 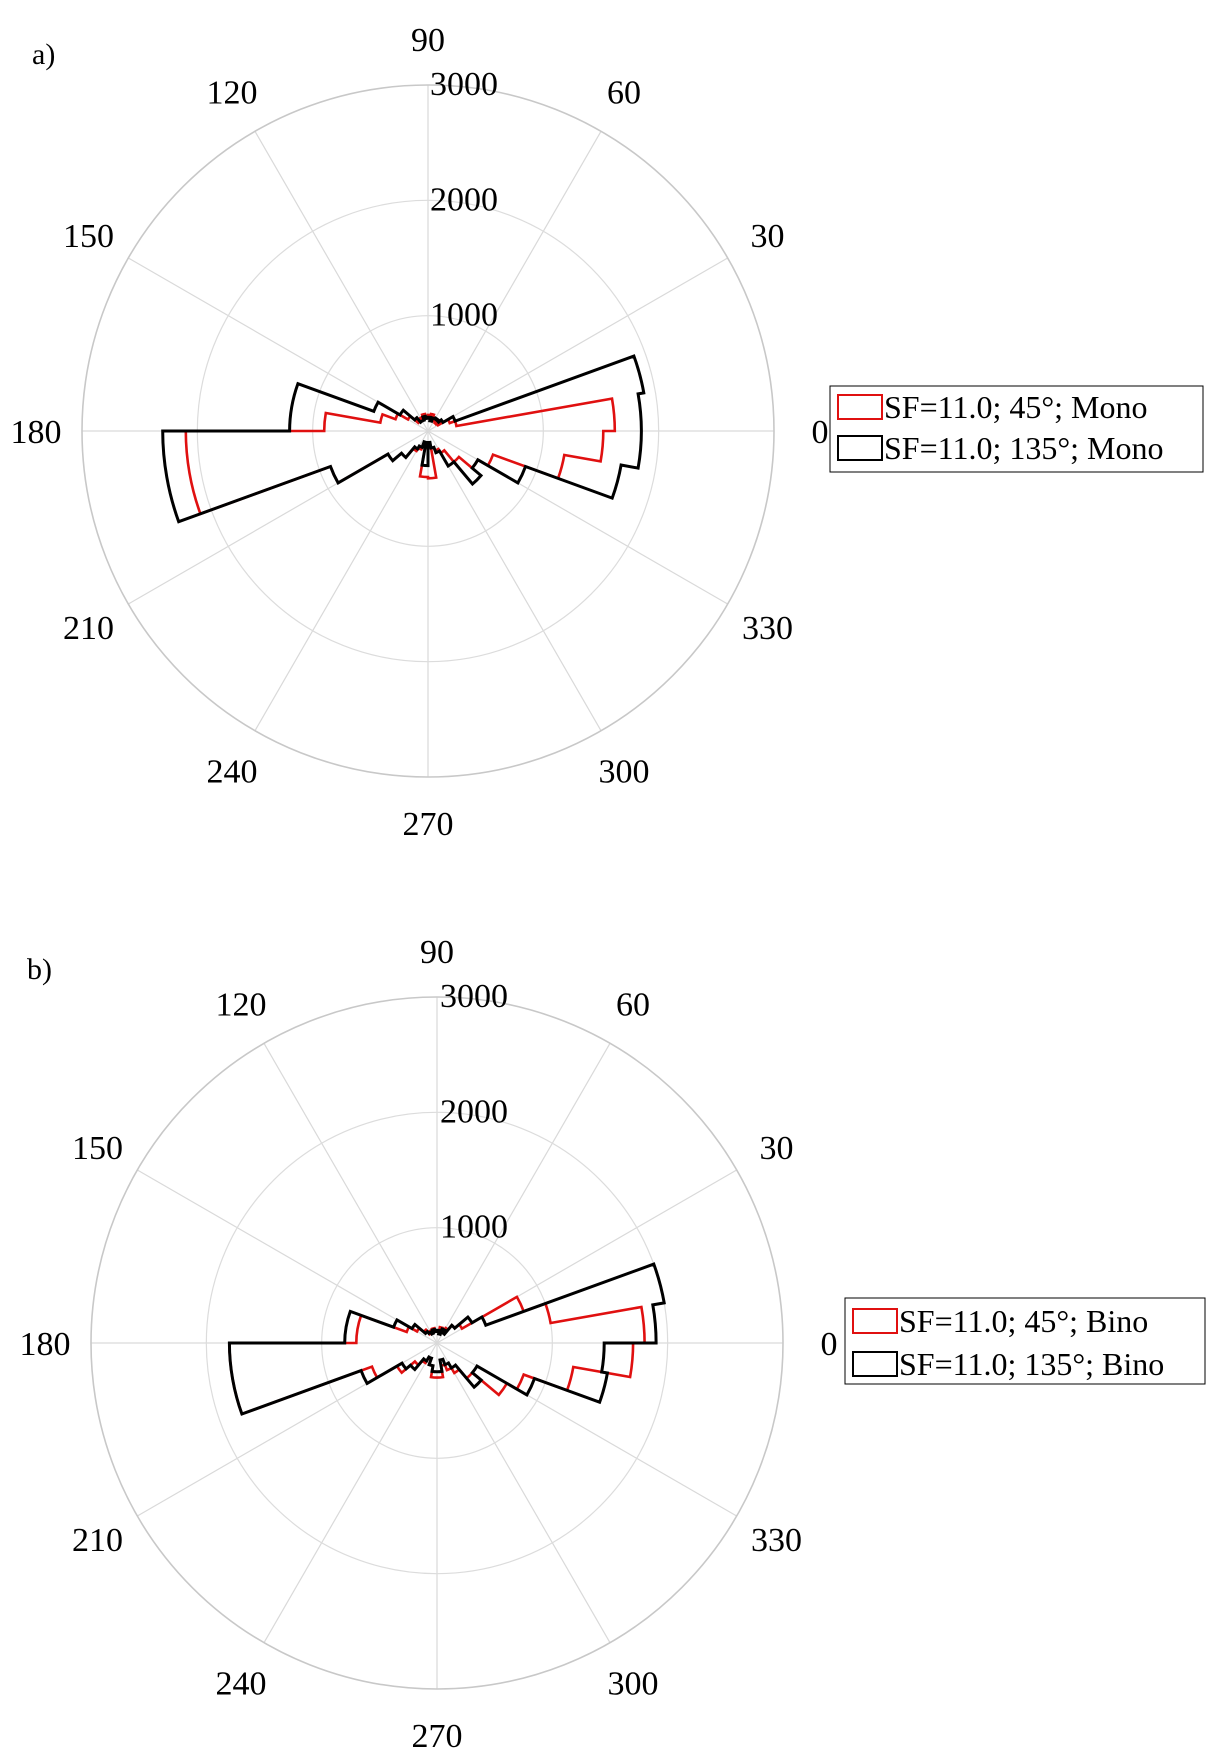 What do you see at coordinates (43, 54) in the screenshot?
I see `panel-label: a)` at bounding box center [43, 54].